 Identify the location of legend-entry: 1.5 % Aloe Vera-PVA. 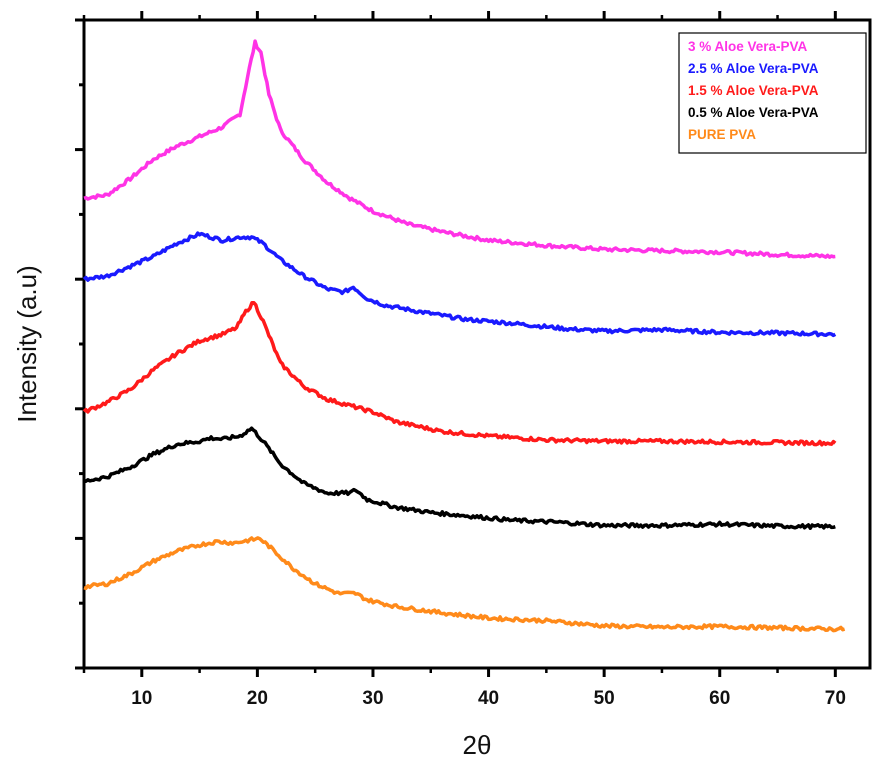
(753, 90).